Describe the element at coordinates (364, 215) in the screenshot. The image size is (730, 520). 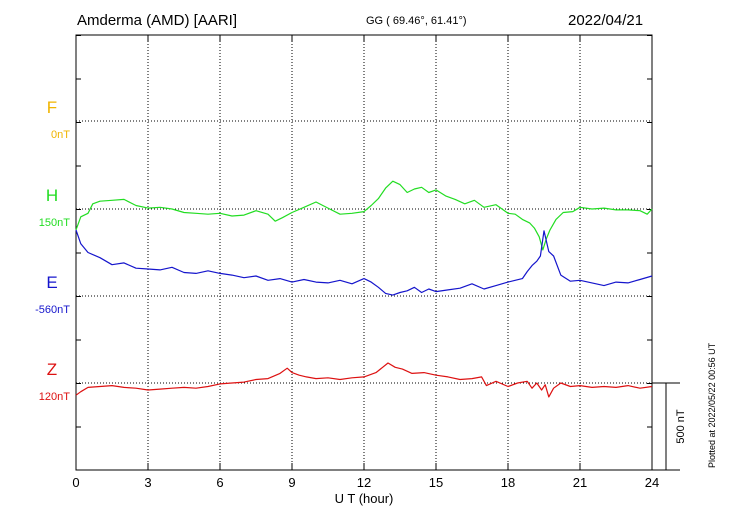
I see `trace-H` at that location.